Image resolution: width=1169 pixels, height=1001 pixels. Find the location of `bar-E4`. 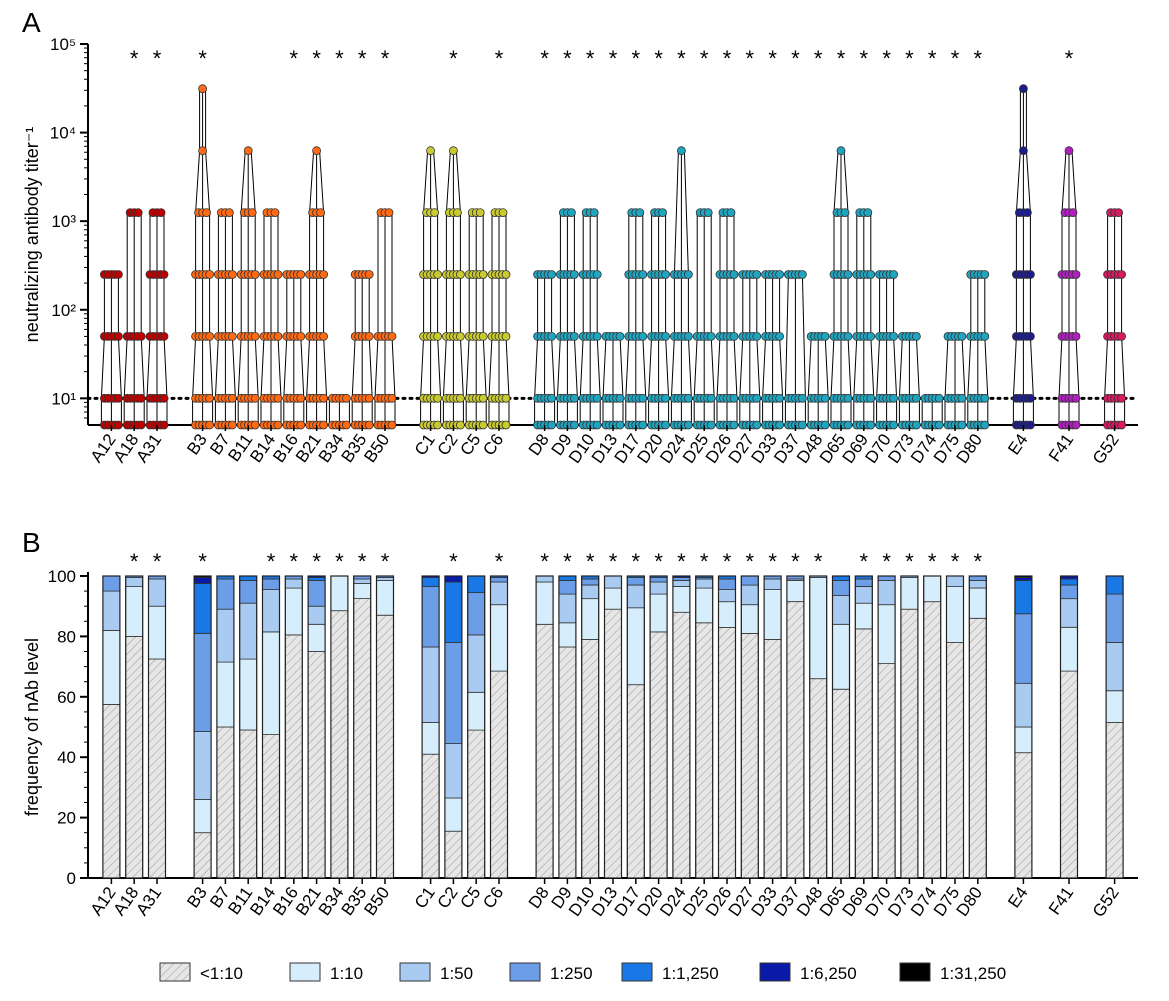

bar-E4 is located at coordinates (1023, 727).